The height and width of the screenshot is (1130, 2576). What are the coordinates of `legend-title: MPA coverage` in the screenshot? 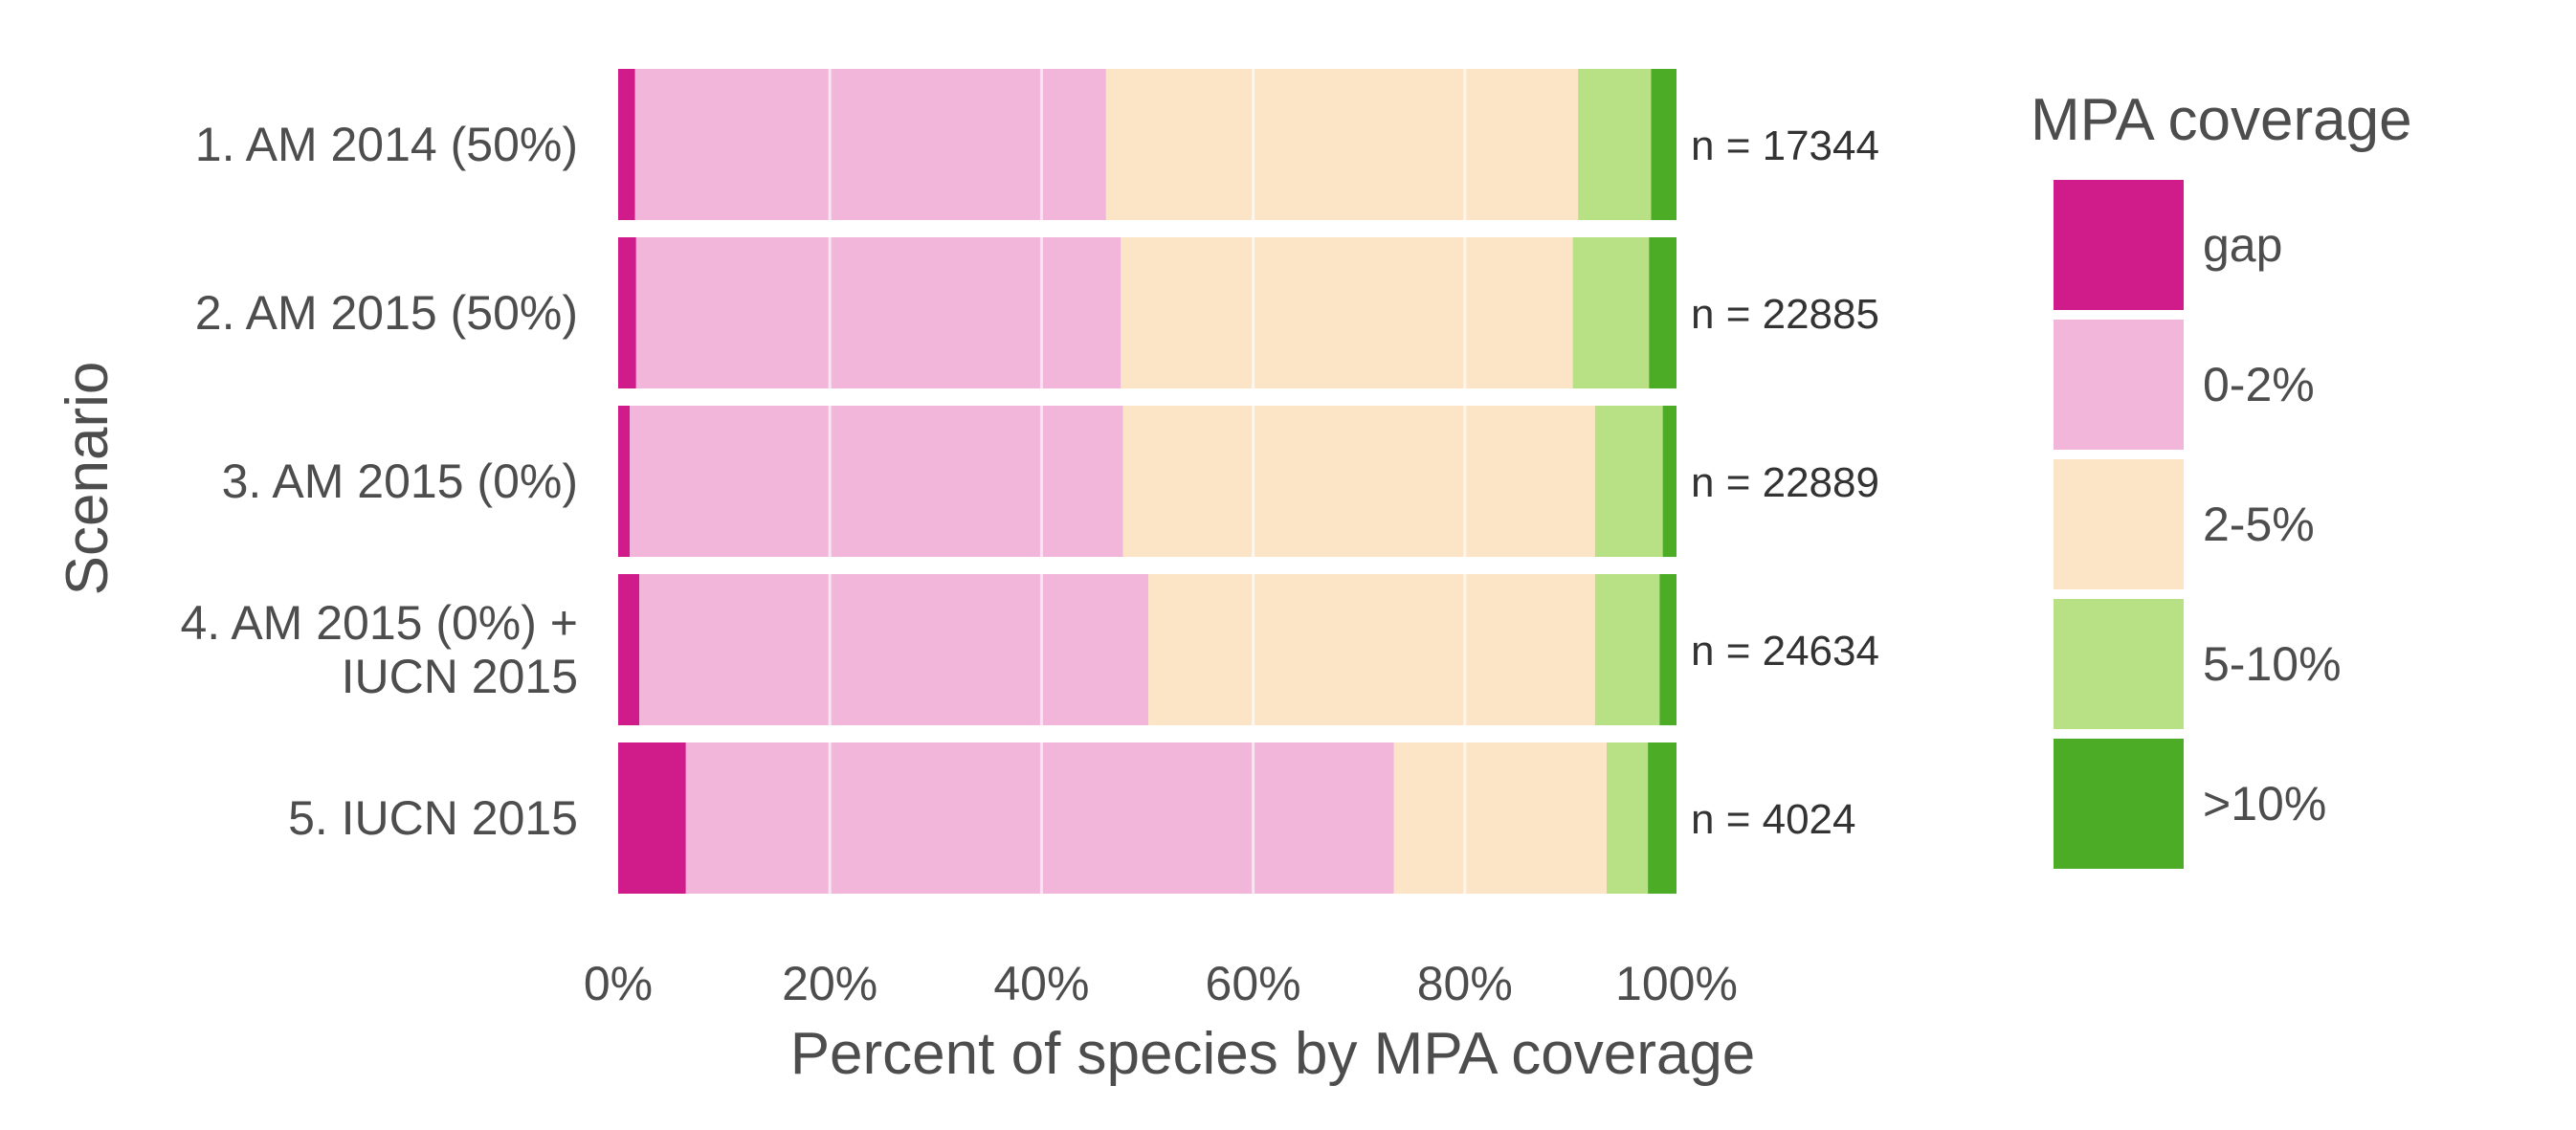 It's located at (2221, 120).